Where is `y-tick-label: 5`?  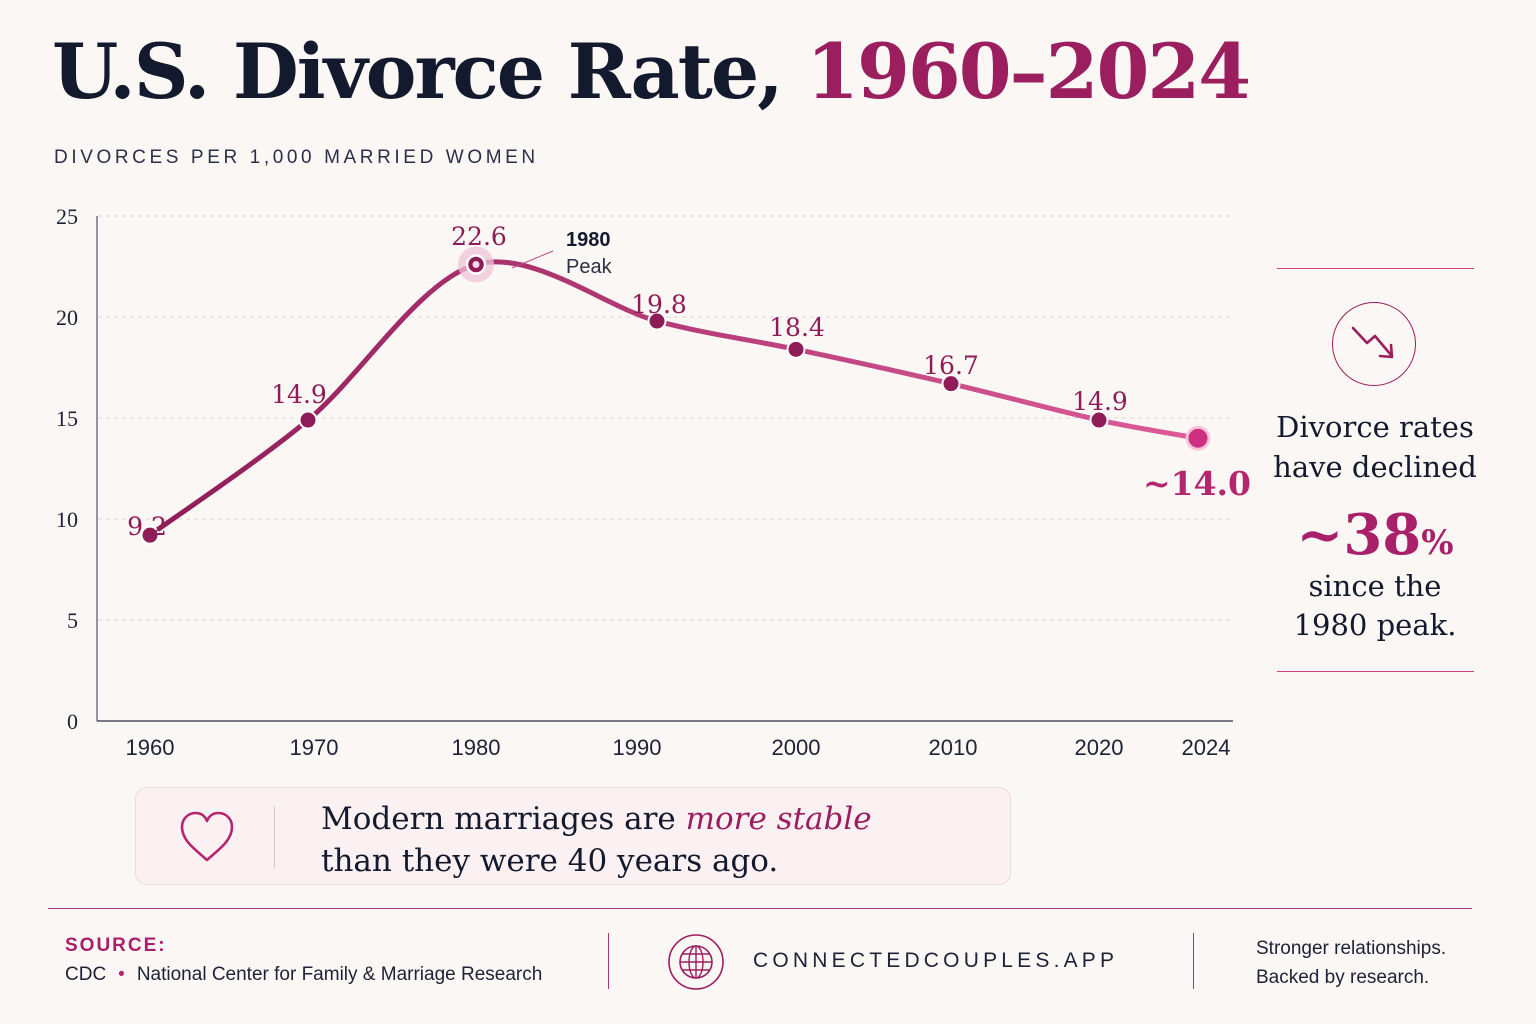 y-tick-label: 5 is located at coordinates (72, 620).